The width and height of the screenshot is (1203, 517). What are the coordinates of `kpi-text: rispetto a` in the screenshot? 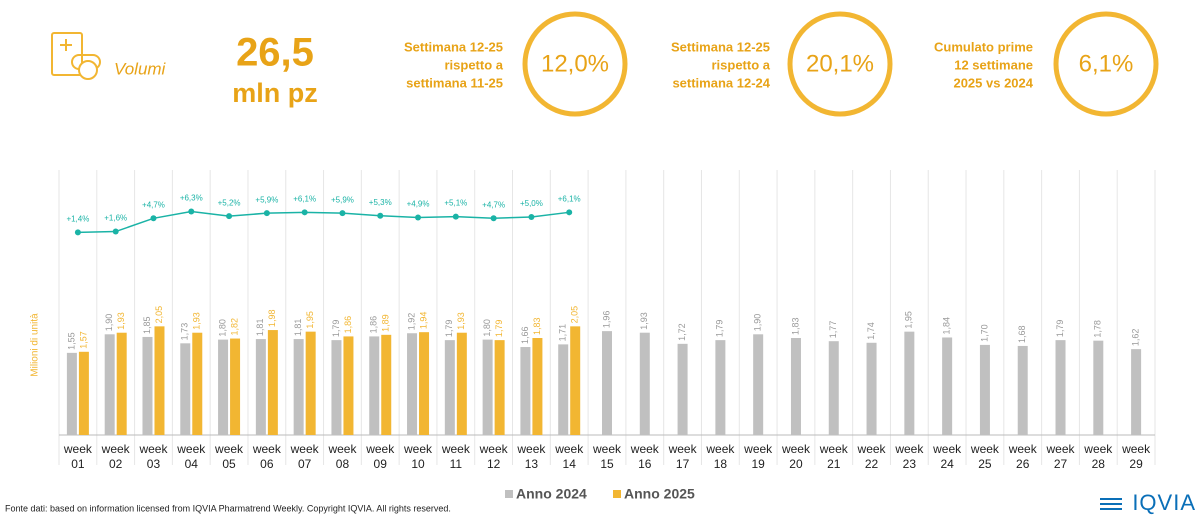 It's located at (473, 64).